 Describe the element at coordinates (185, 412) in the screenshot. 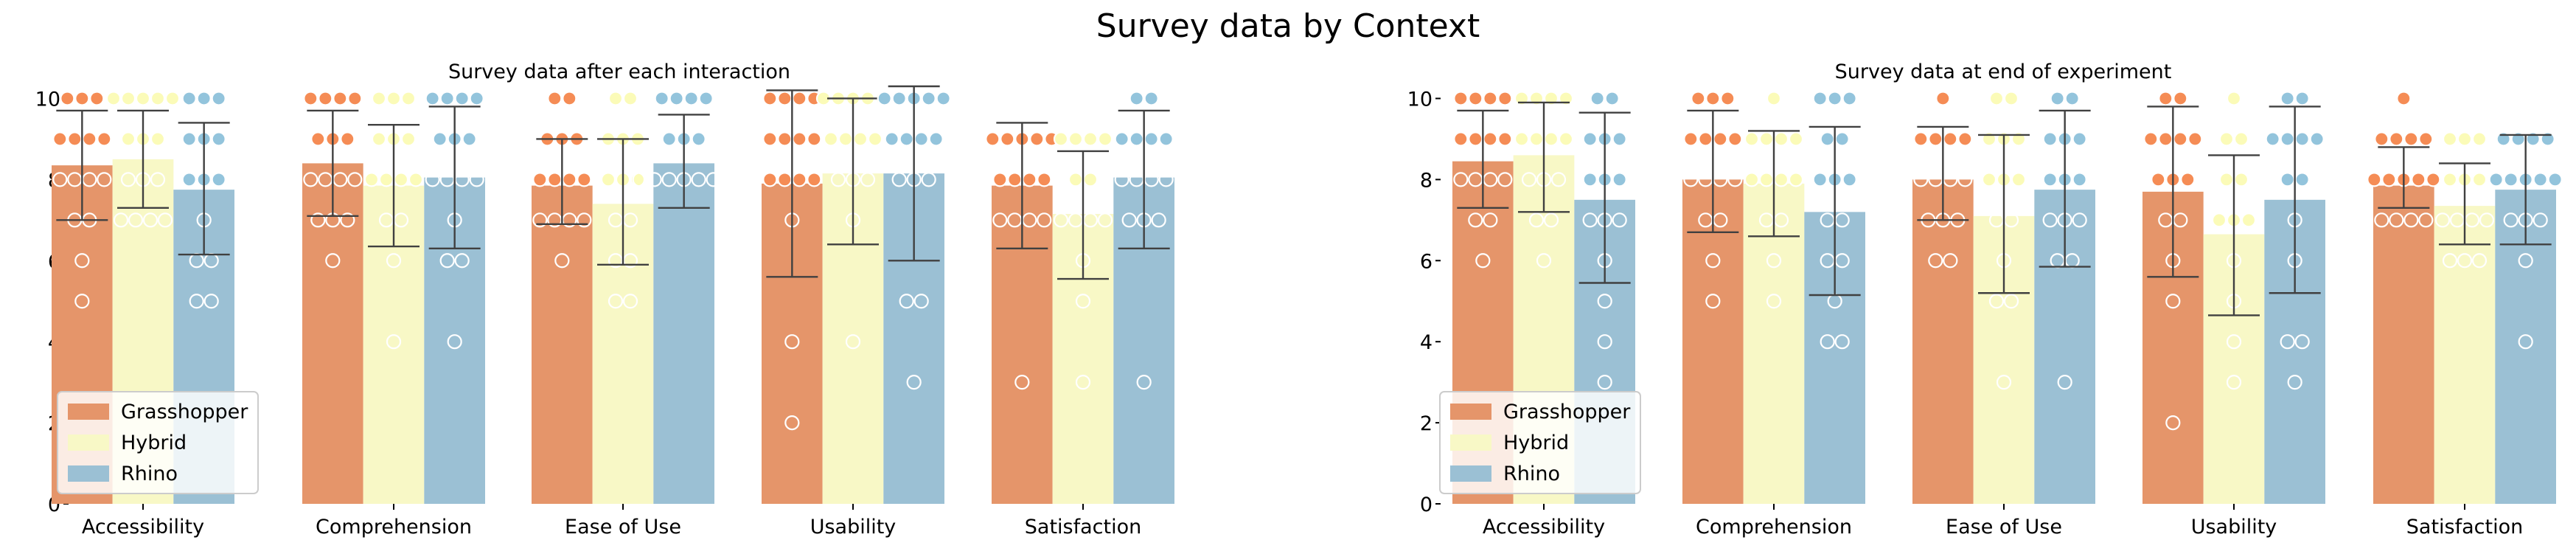

I see `panel1-legend-label-grasshopper: Grasshopper` at that location.